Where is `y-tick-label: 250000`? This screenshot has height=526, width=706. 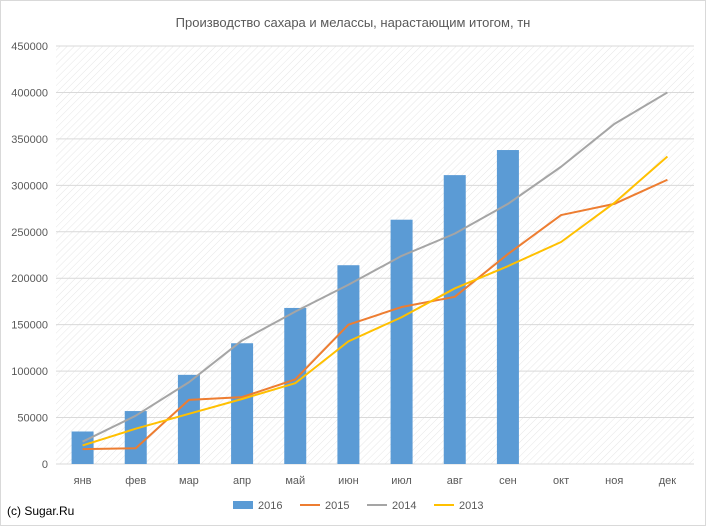 y-tick-label: 250000 is located at coordinates (29, 233).